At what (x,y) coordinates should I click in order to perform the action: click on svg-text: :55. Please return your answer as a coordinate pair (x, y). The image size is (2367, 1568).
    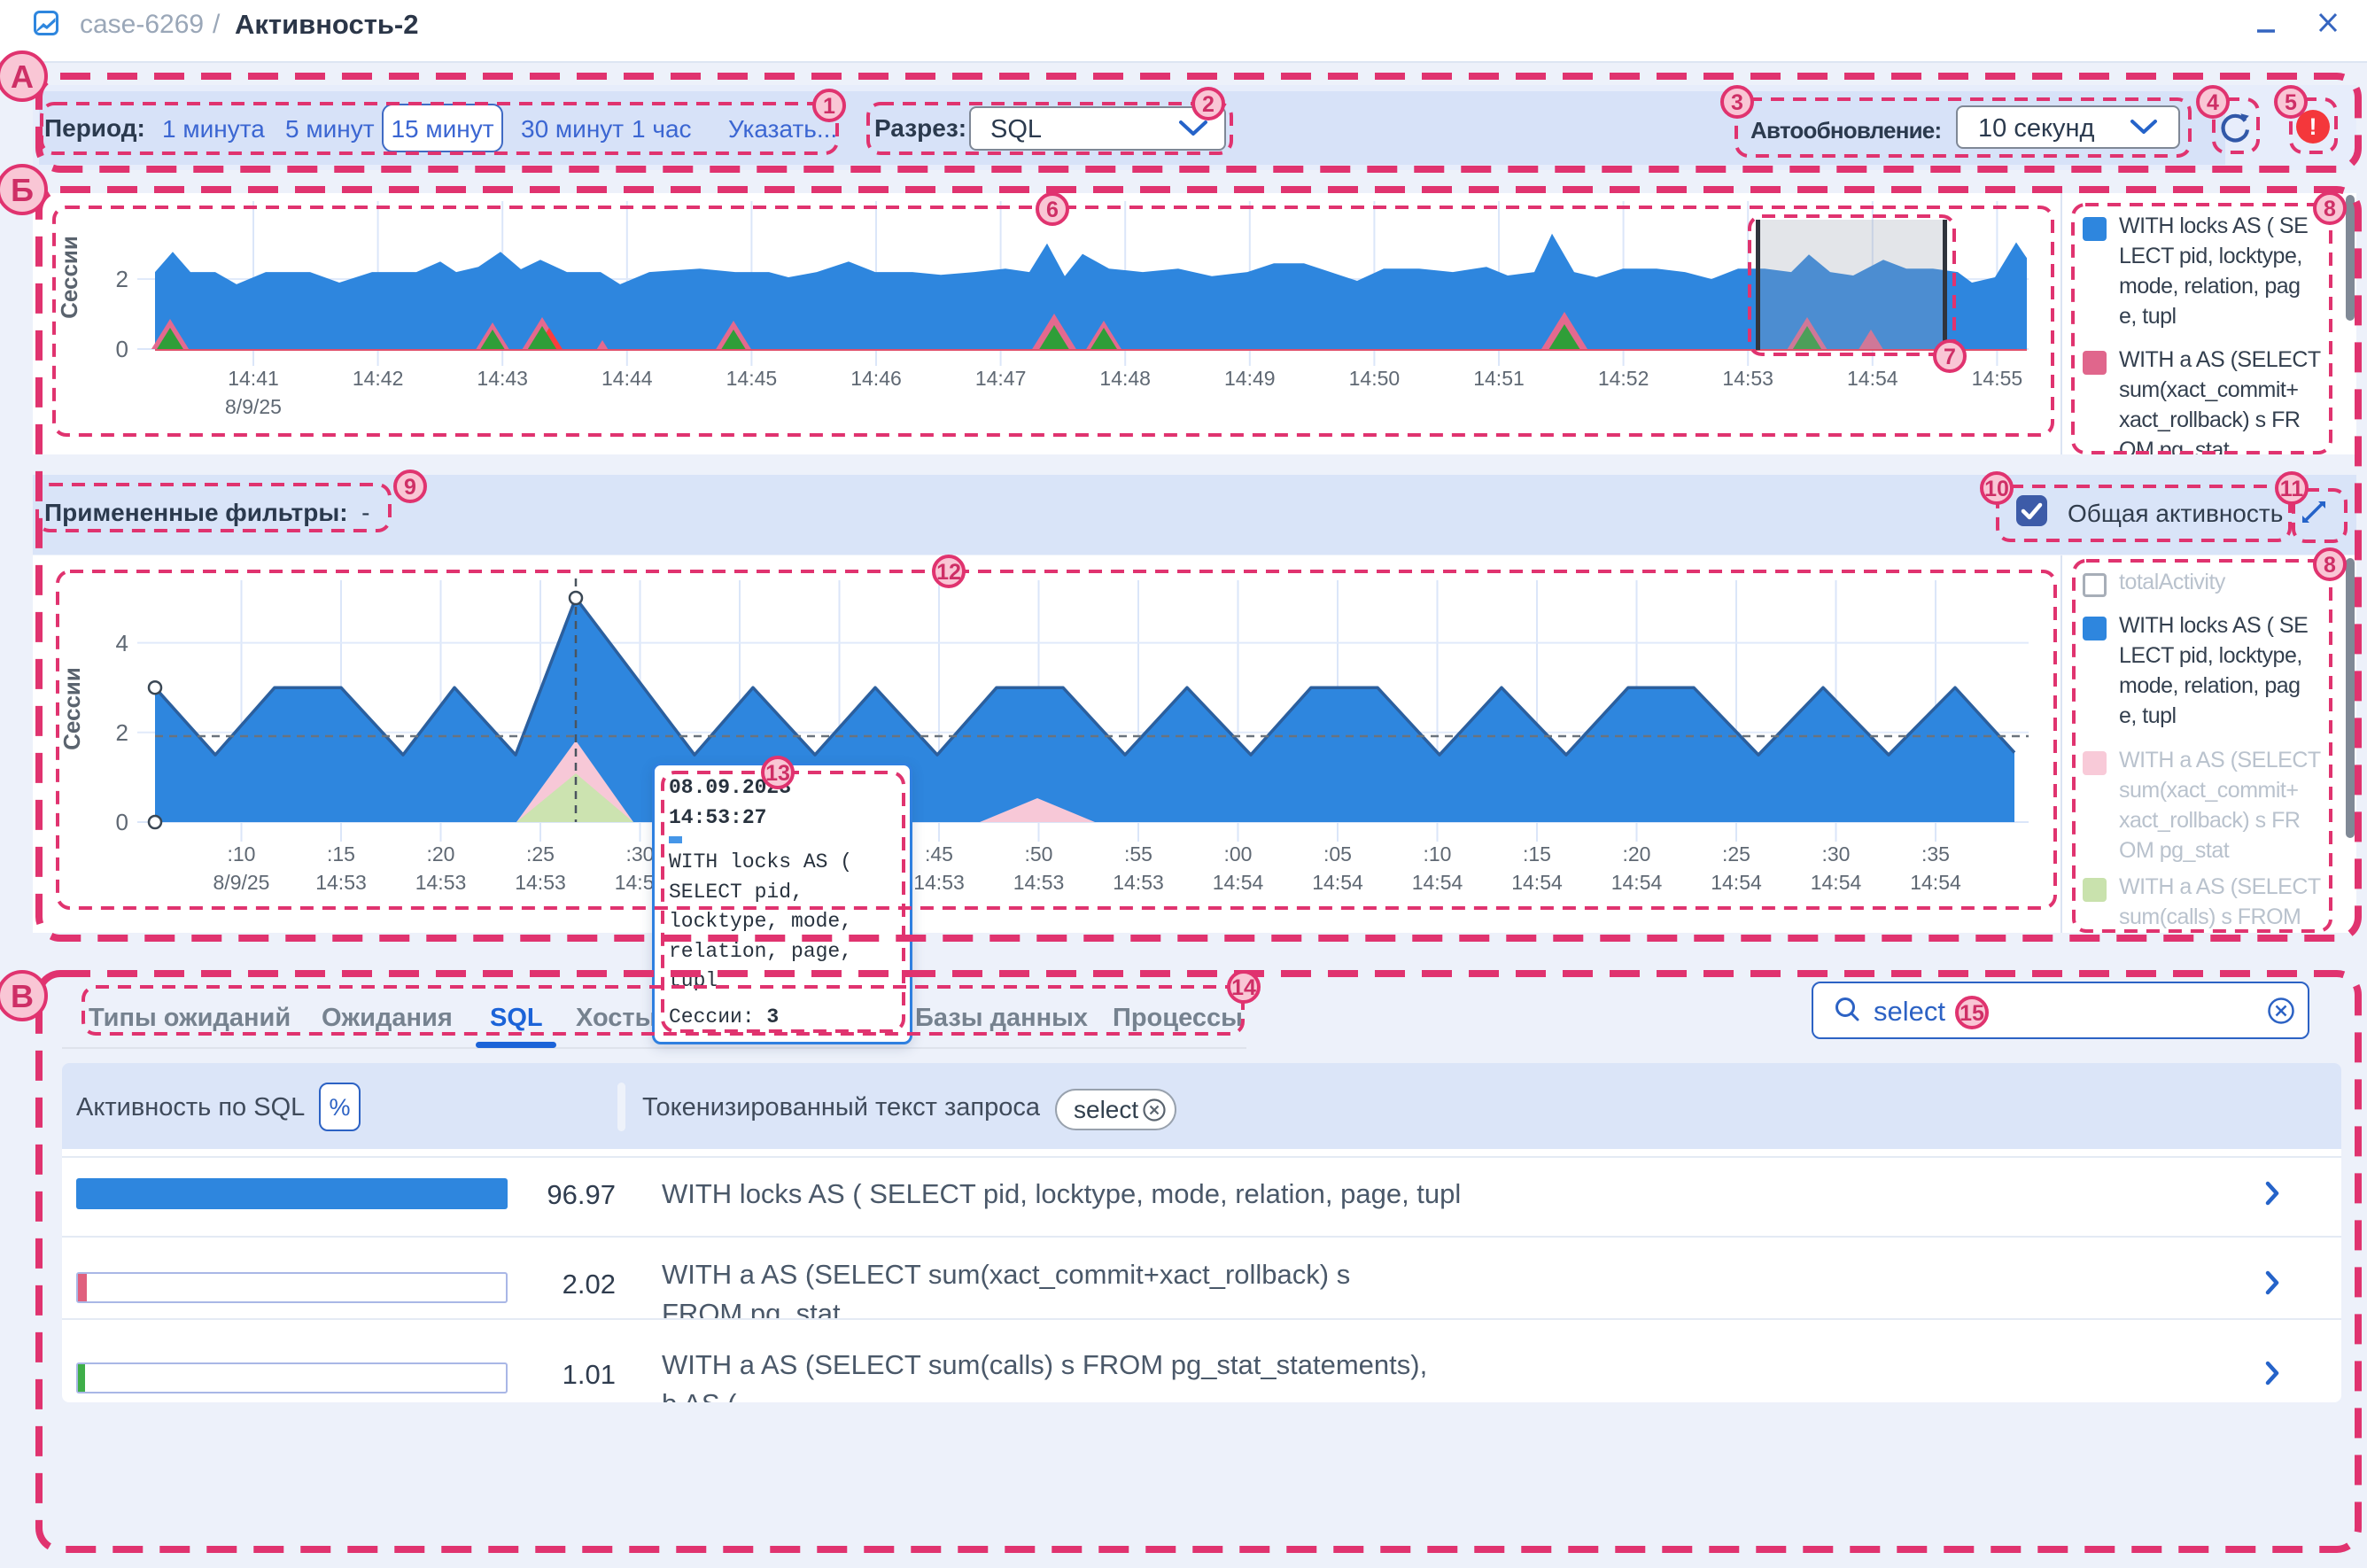
    Looking at the image, I should click on (1138, 854).